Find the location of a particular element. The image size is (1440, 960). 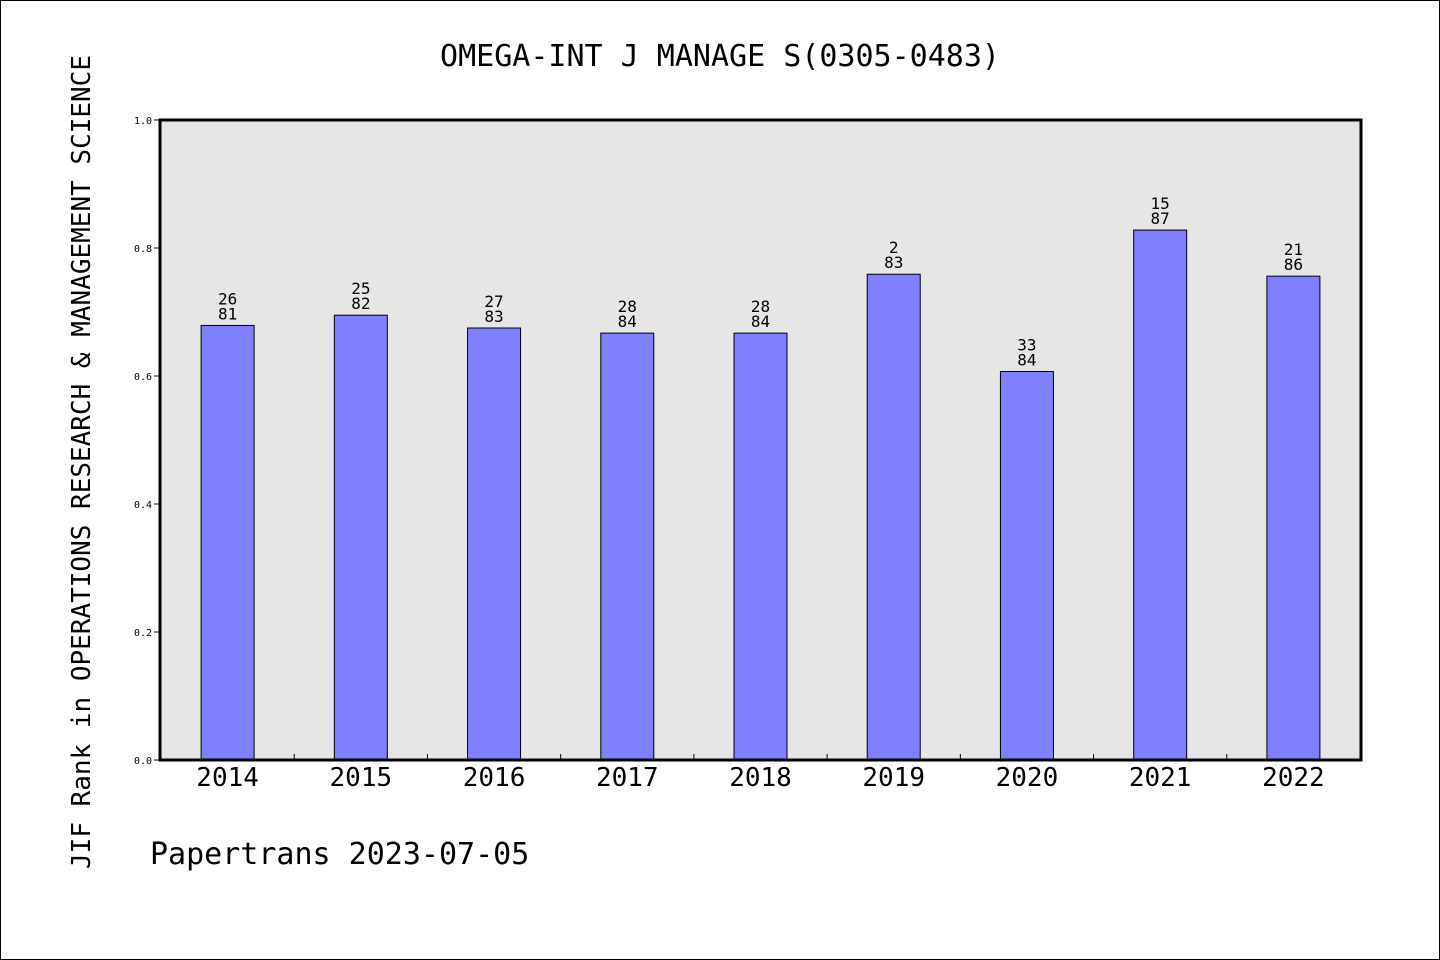

footer-credit: Papertrans 2023-07-05 is located at coordinates (339, 854).